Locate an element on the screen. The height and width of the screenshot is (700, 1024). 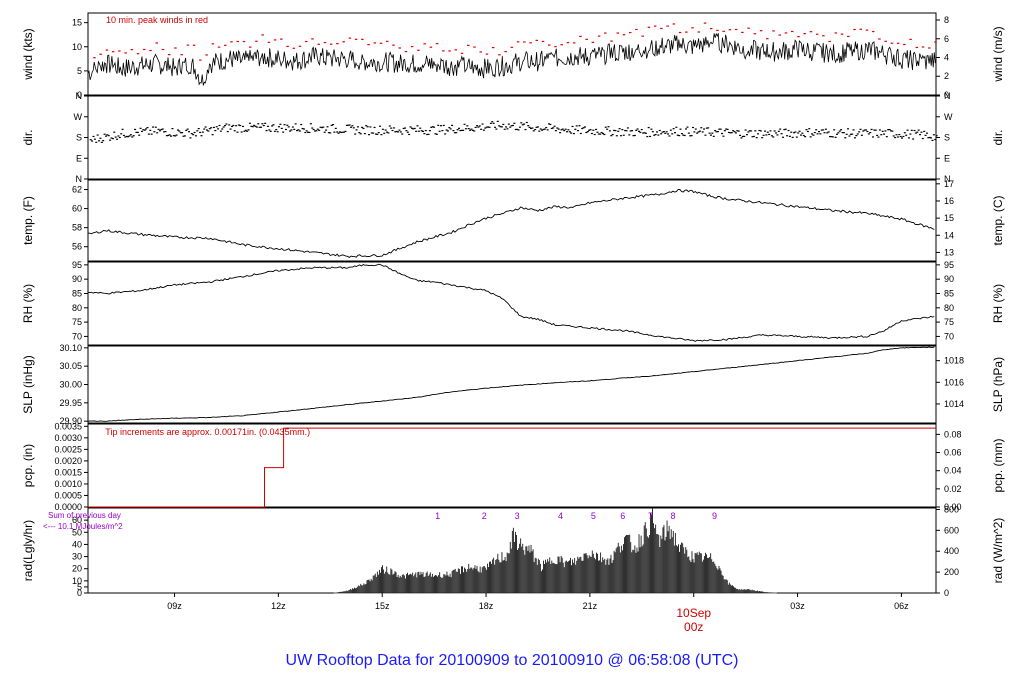
y-tick-label: 95 is located at coordinates (77, 265).